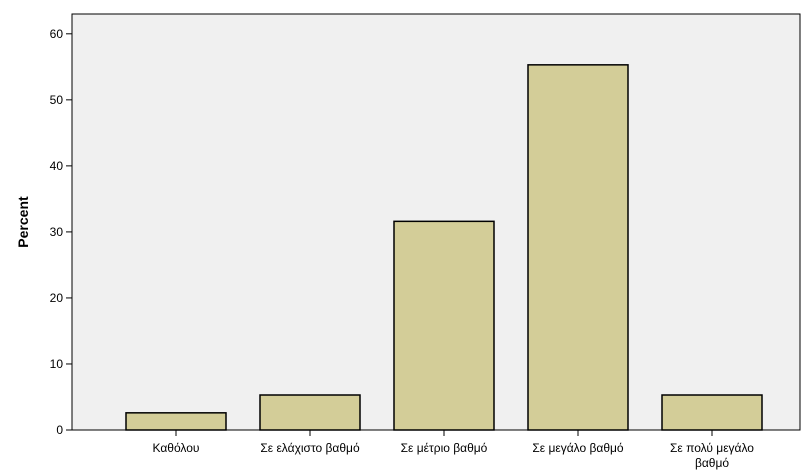 The width and height of the screenshot is (806, 475). Describe the element at coordinates (310, 448) in the screenshot. I see `x-tick-label: Σε ελάχιστο βαθμό` at that location.